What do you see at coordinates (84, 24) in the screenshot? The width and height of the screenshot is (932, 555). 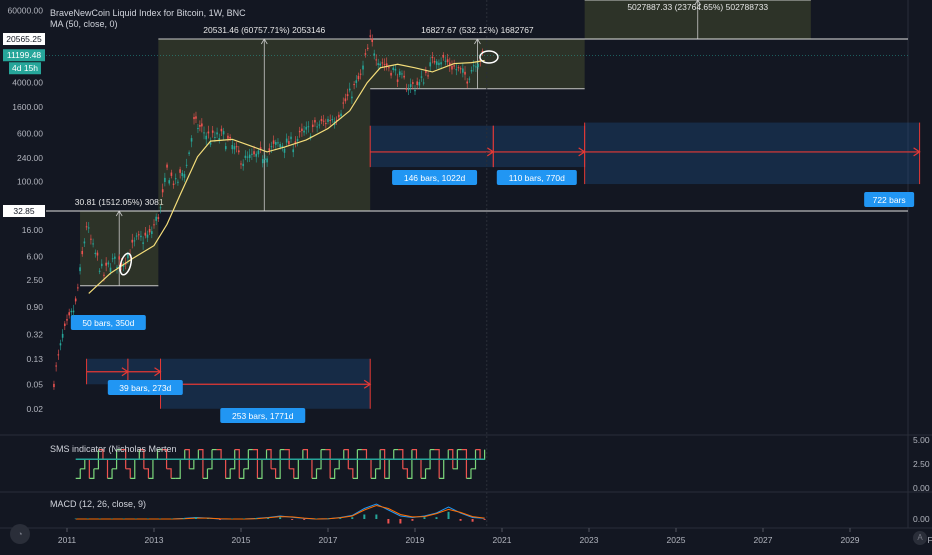 I see `legend-ma-label: MA (50, close, 0)` at bounding box center [84, 24].